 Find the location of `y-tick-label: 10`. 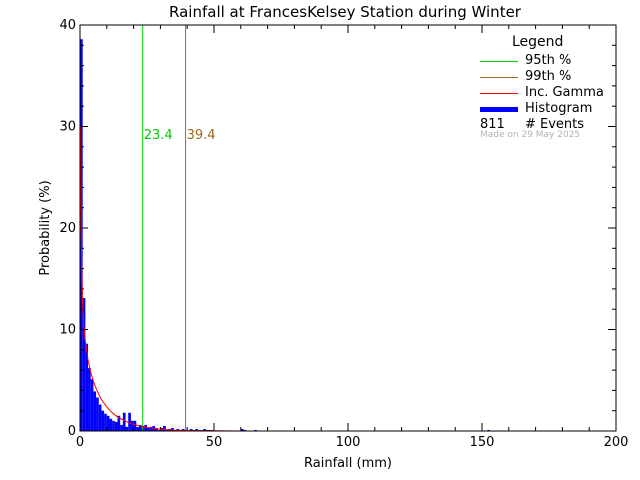

y-tick-label: 10 is located at coordinates (67, 330).